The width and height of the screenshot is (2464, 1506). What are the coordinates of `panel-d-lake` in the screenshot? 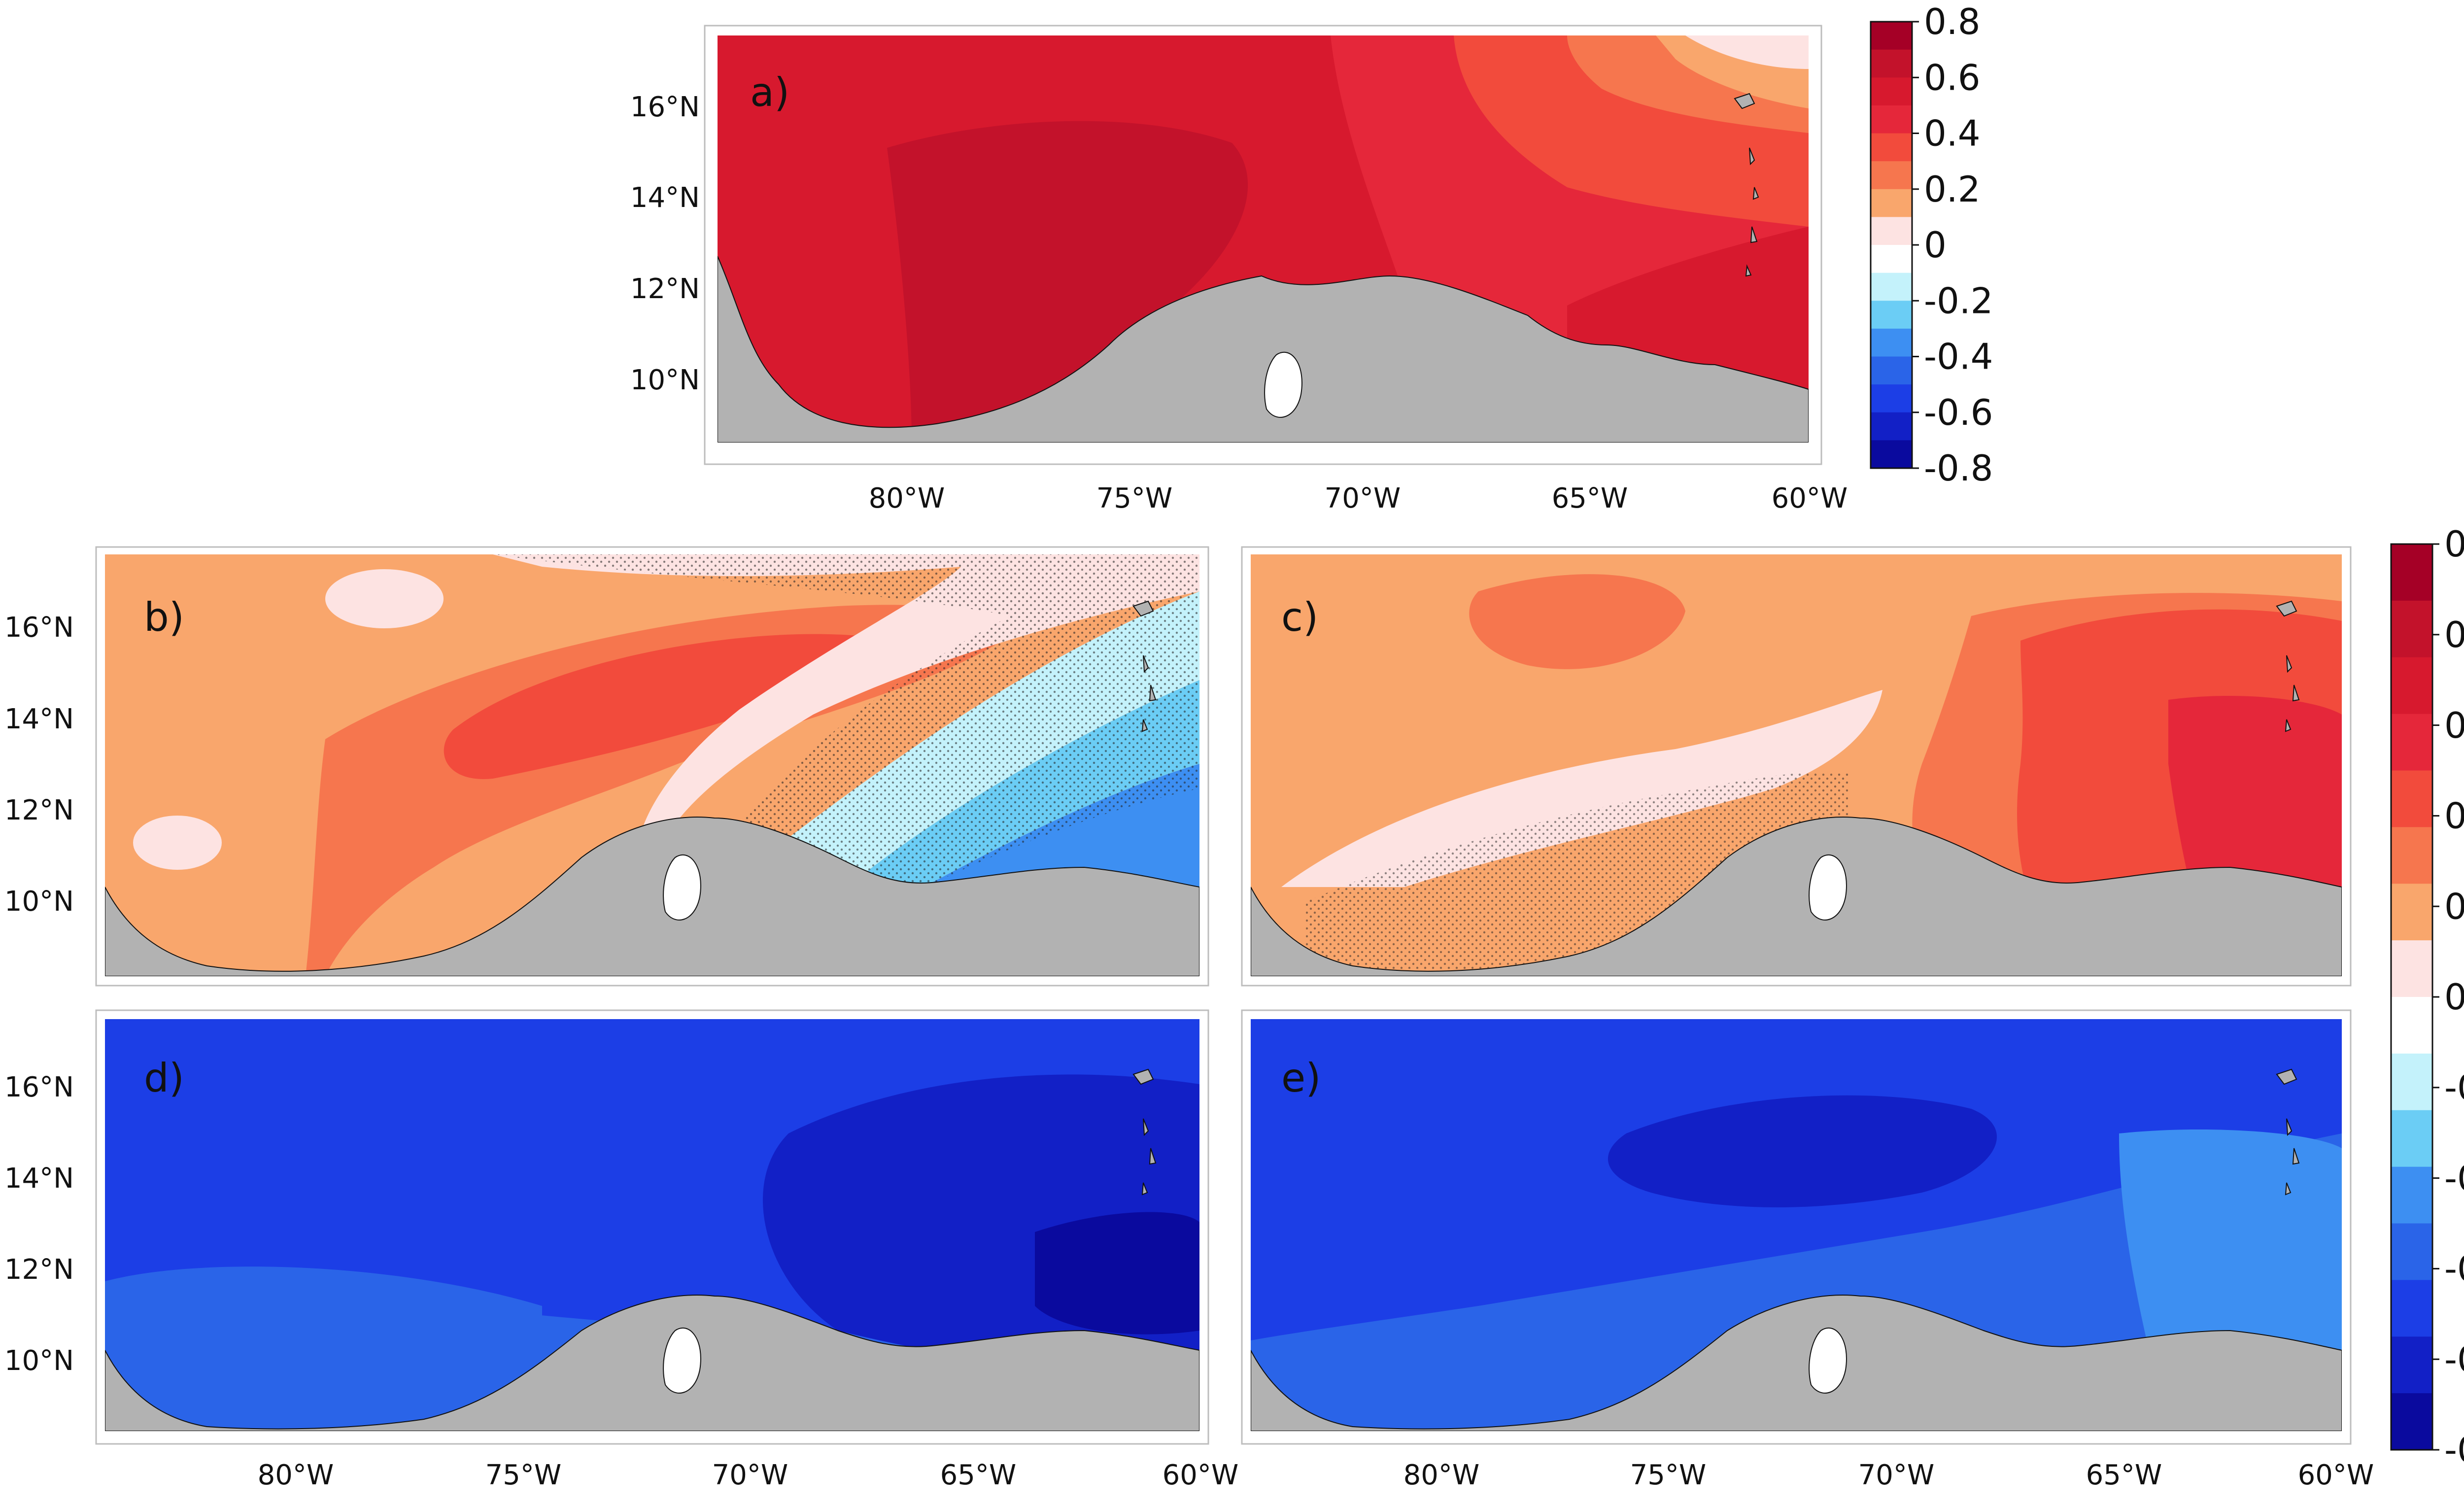 It's located at (682, 1360).